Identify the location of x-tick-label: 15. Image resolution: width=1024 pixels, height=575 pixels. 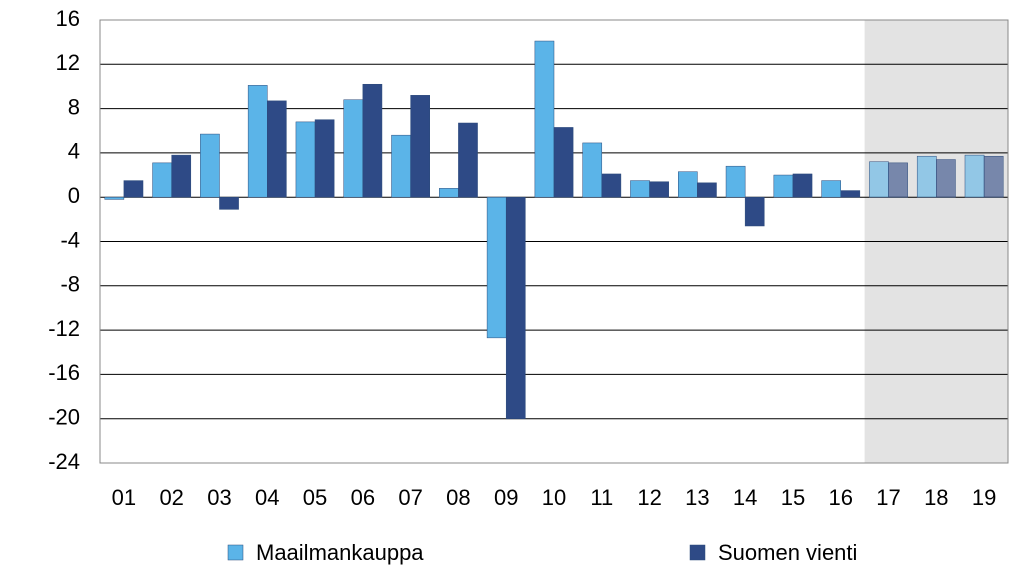
(793, 497).